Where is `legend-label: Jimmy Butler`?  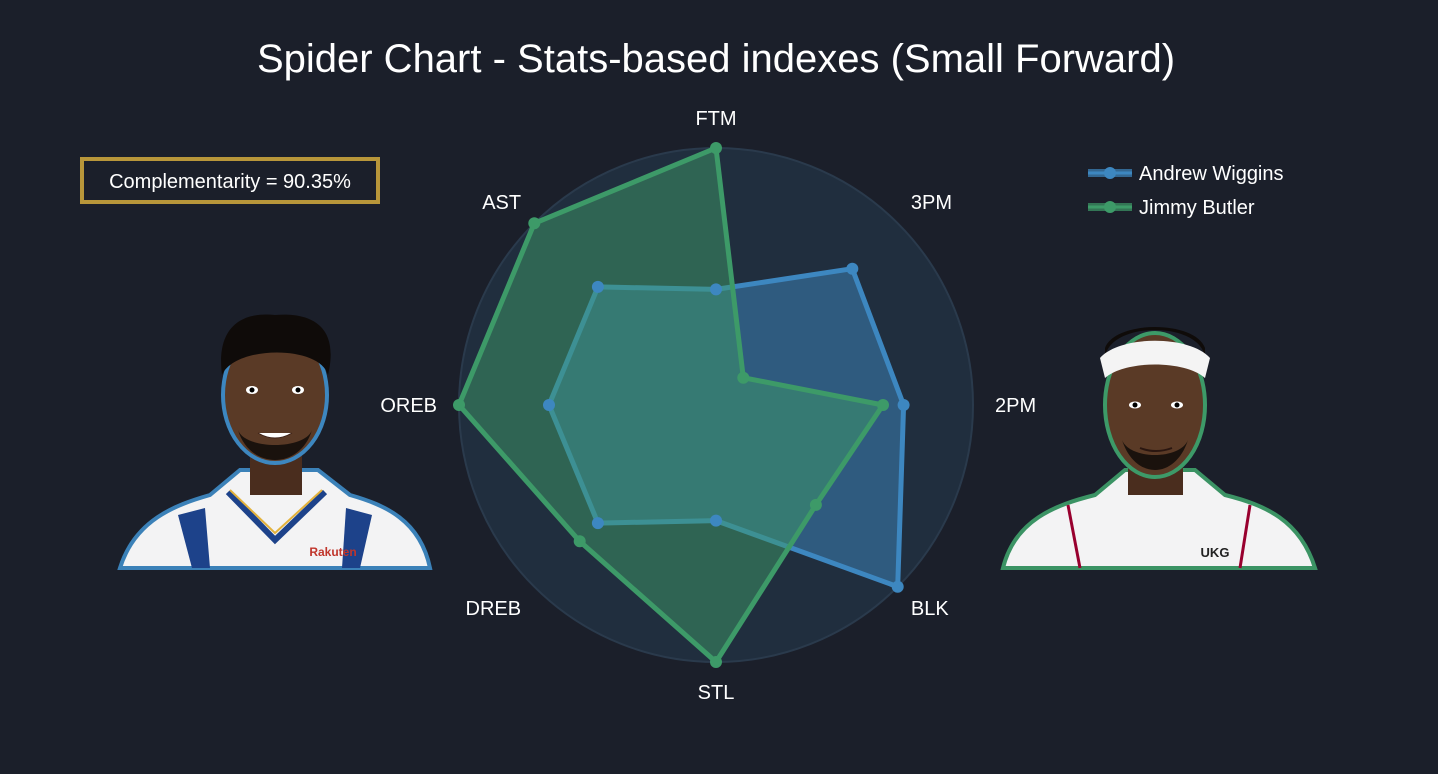
legend-label: Jimmy Butler is located at coordinates (1197, 208).